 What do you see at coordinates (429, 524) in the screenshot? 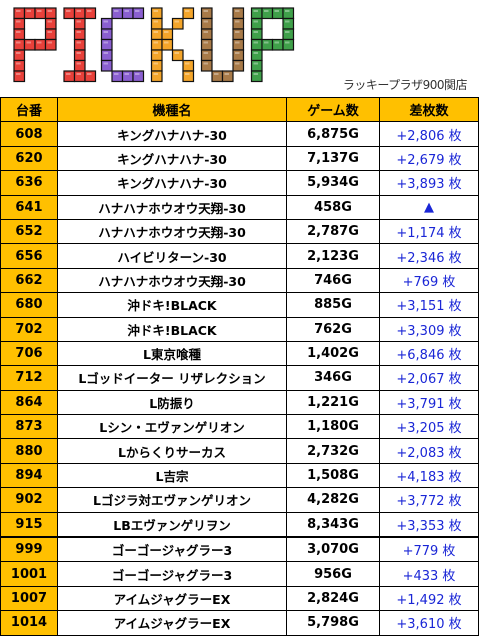
I see `coin-difference-cell: +3,353 枚` at bounding box center [429, 524].